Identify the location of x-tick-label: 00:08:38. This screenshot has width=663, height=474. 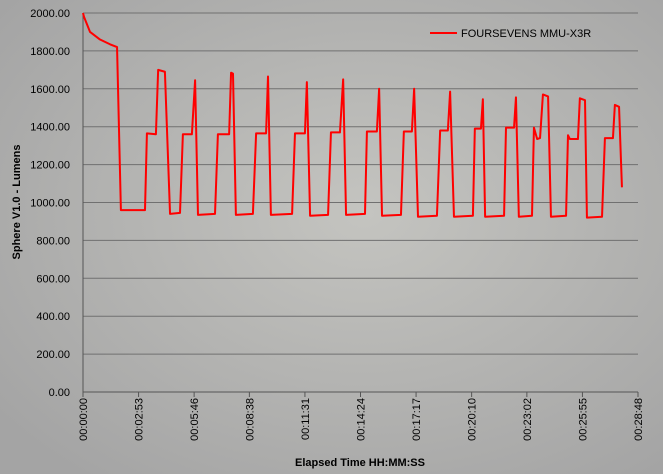
(250, 419).